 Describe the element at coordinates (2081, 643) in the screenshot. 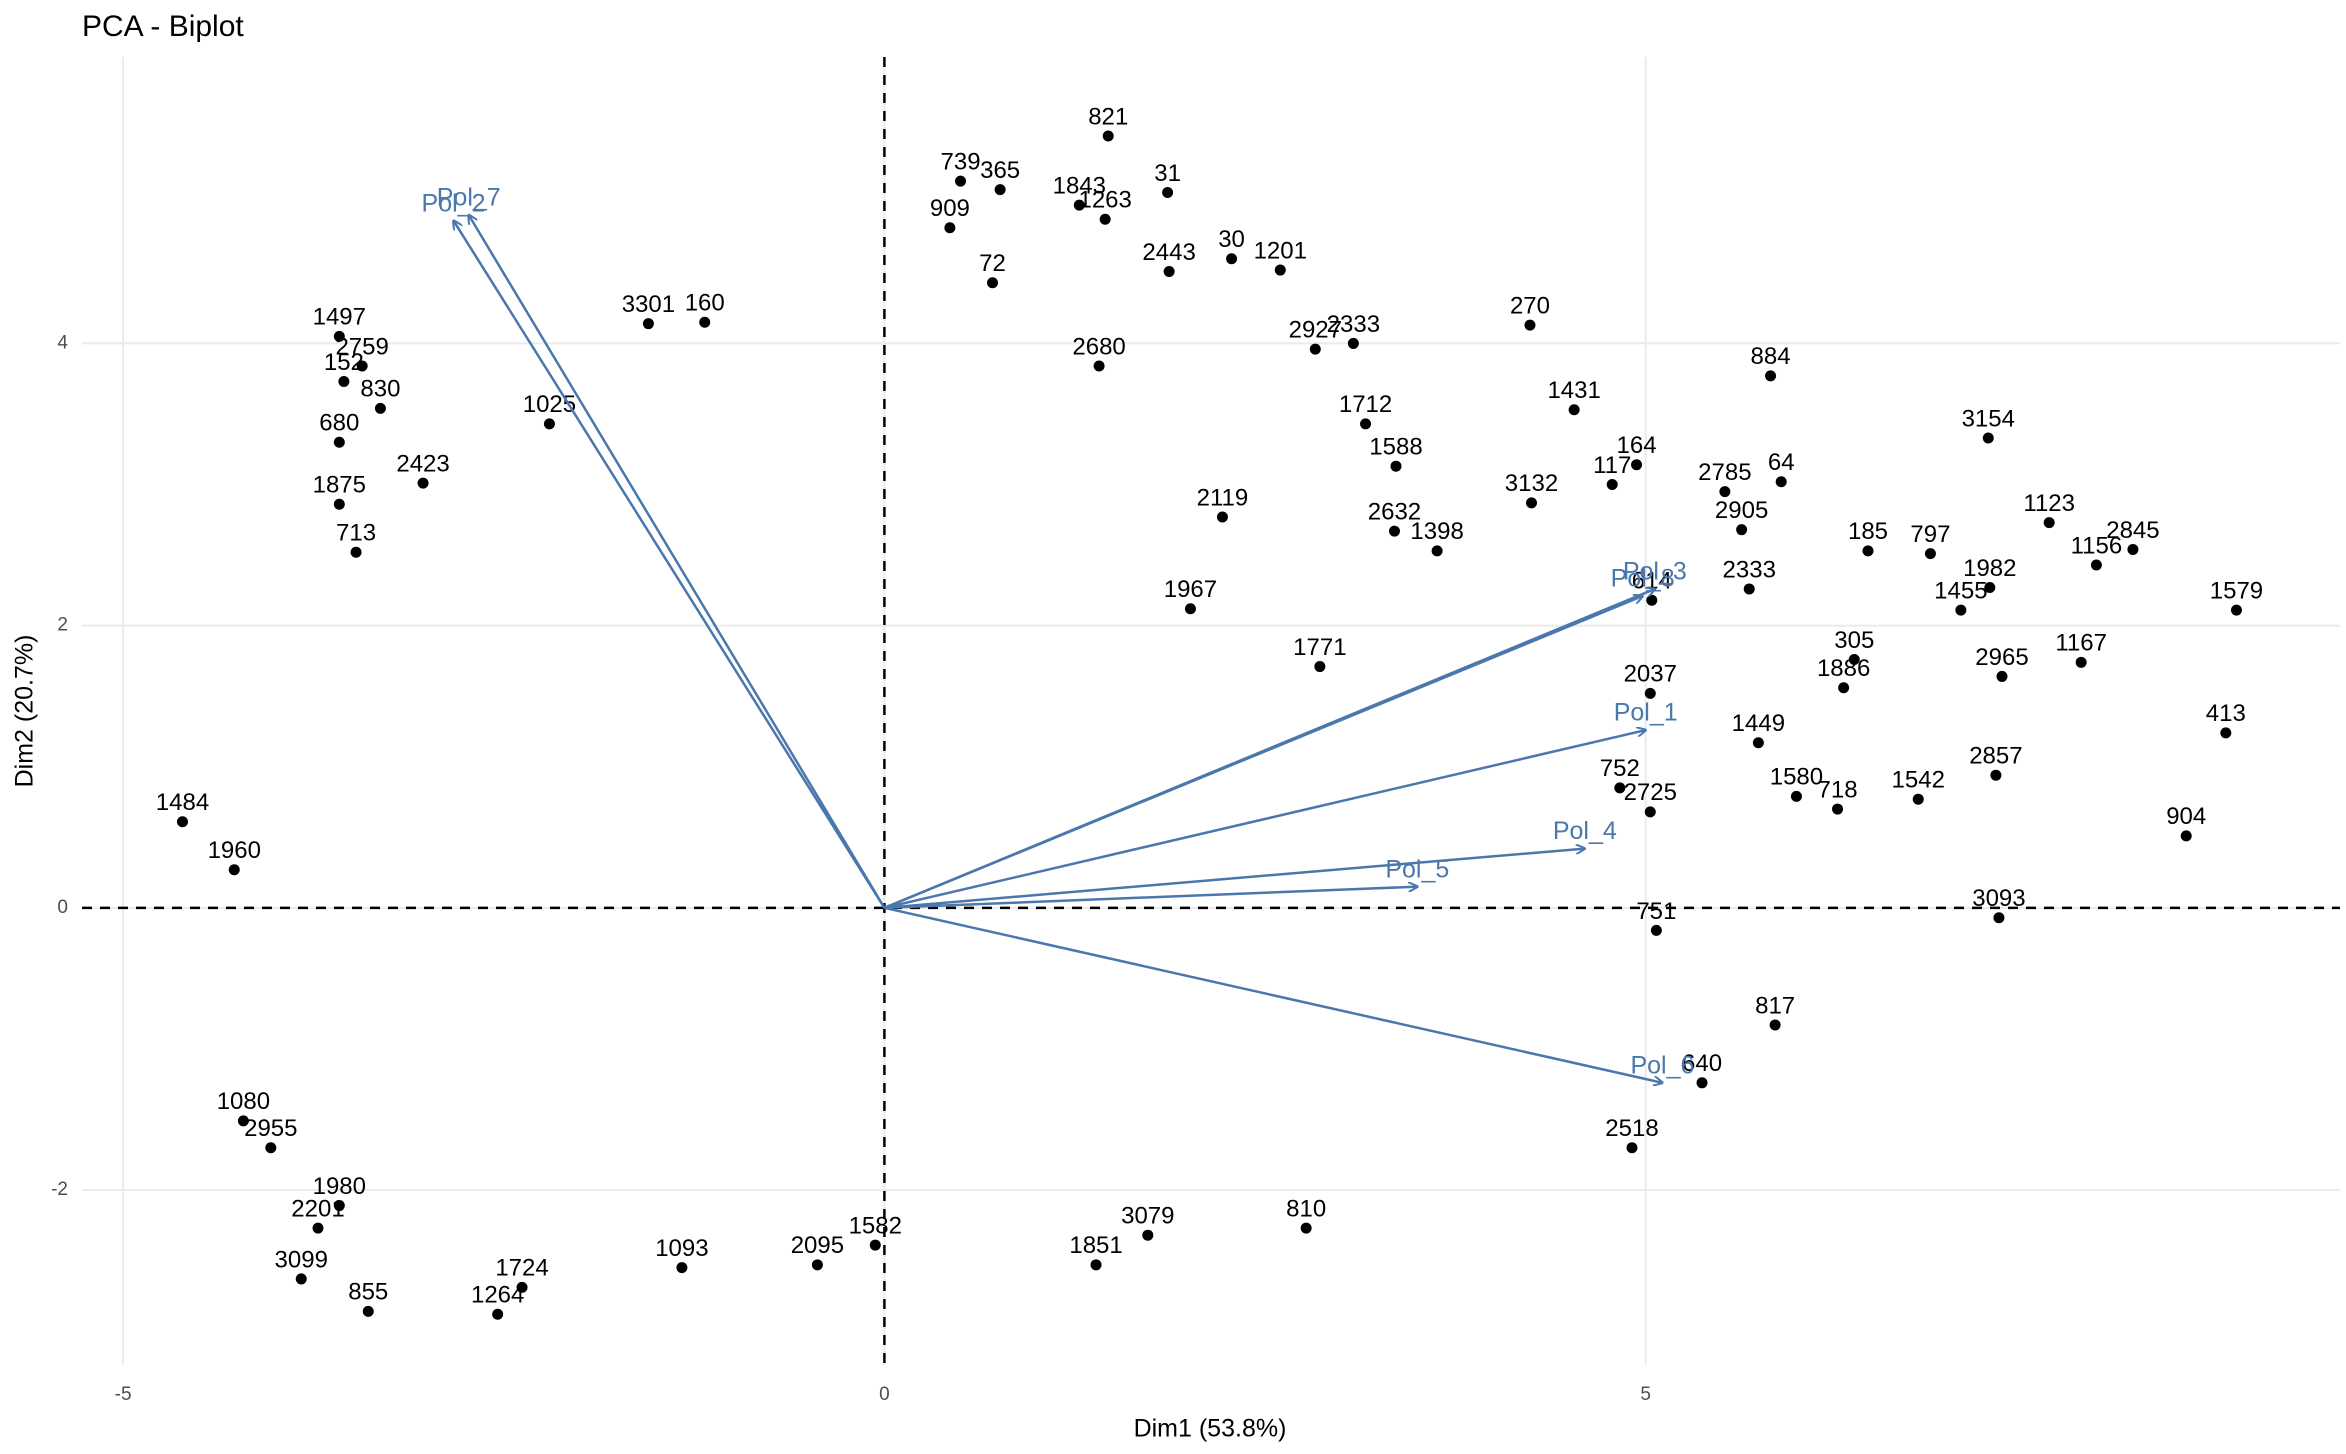

I see `point-label: 1167` at that location.